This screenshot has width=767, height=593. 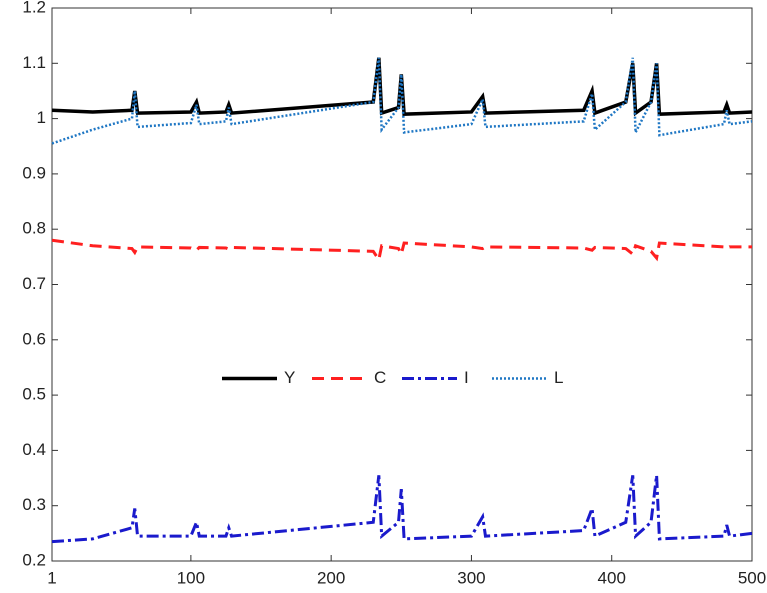 What do you see at coordinates (34, 504) in the screenshot?
I see `y-tick-label: 0.3` at bounding box center [34, 504].